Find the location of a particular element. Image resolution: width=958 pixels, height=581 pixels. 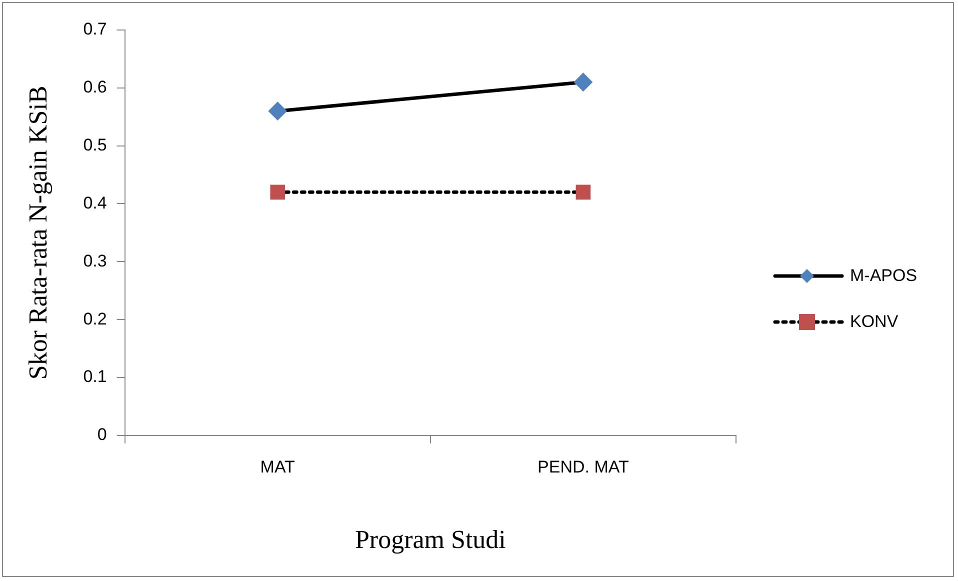

y-tick-label: 0.3 is located at coordinates (95, 260).